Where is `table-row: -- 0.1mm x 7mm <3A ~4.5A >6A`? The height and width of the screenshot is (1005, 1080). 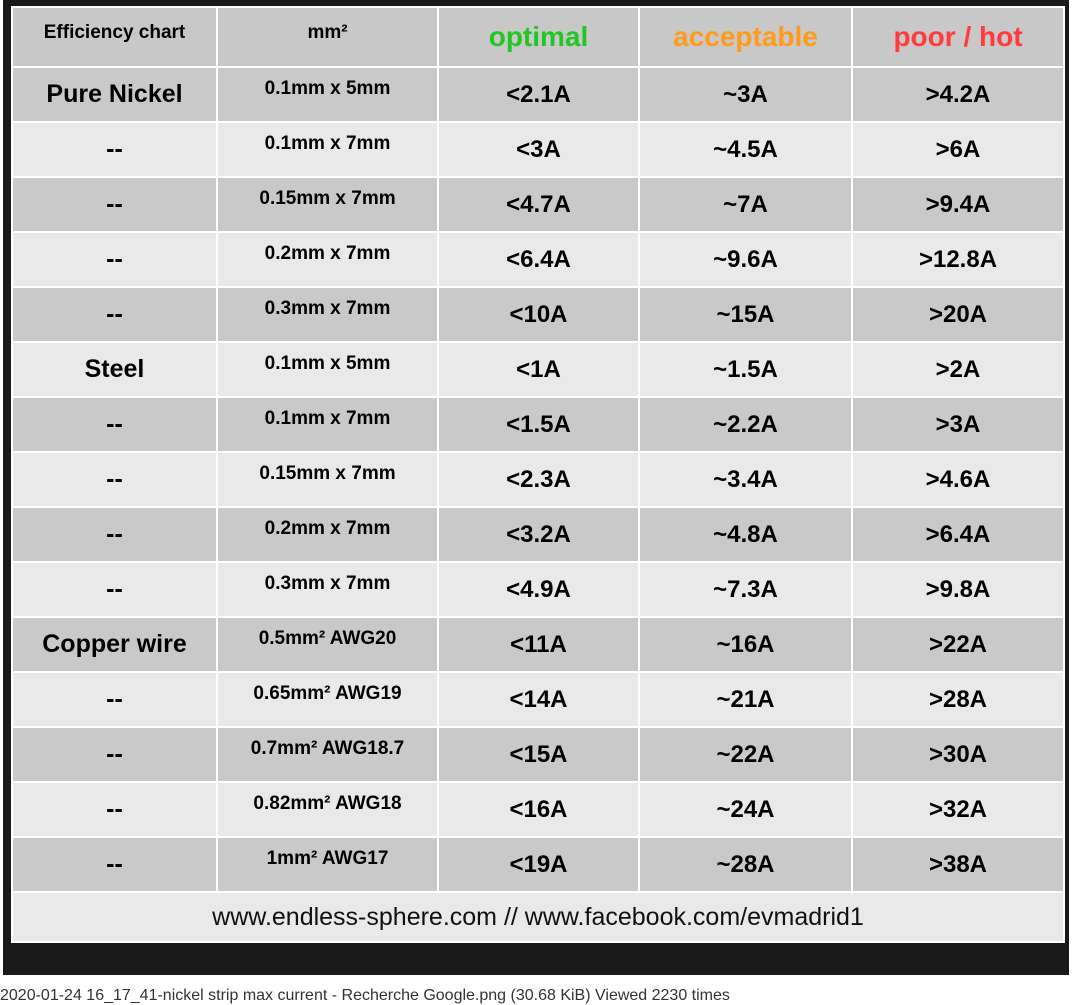
table-row: -- 0.1mm x 7mm <3A ~4.5A >6A is located at coordinates (538, 149).